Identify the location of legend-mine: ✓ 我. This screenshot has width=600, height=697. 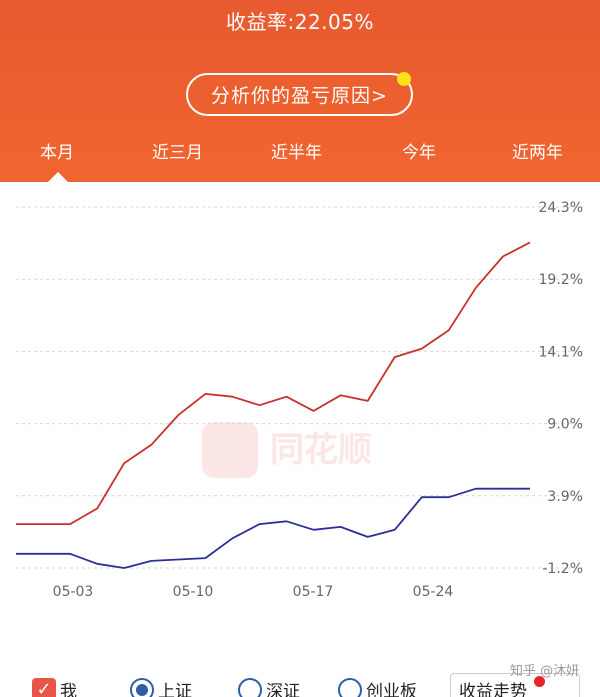
(54, 687).